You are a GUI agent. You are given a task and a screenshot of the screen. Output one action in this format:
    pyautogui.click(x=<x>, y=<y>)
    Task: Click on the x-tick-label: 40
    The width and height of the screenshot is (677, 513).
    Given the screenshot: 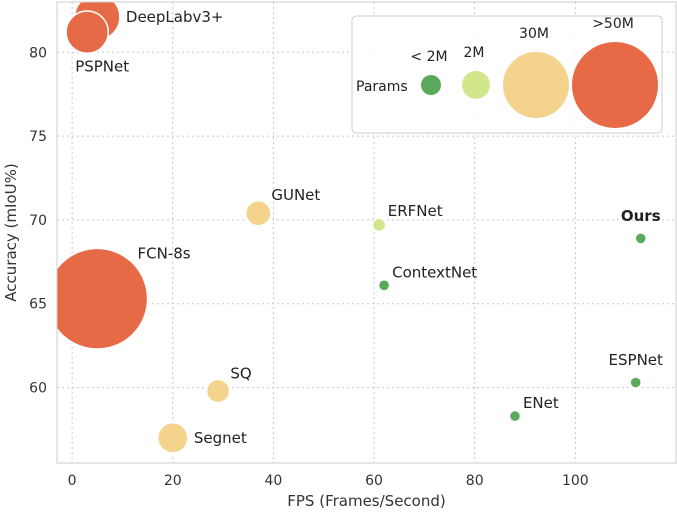 What is the action you would take?
    pyautogui.click(x=273, y=481)
    